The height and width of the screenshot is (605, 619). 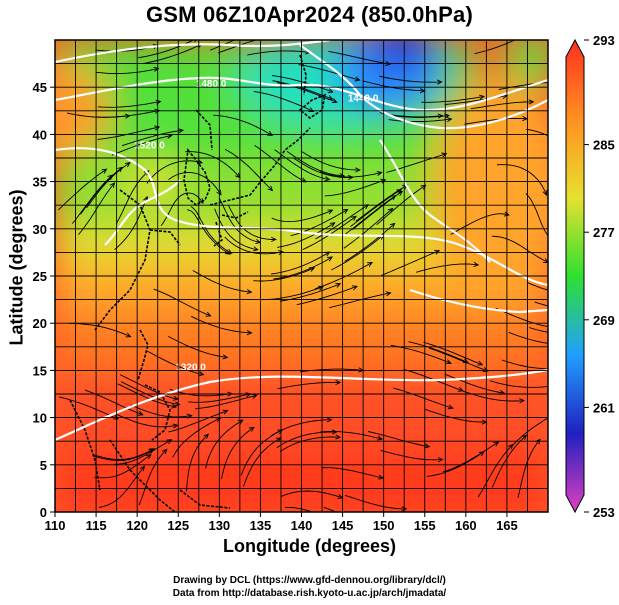 I want to click on y-axis-label: Latitude (degrees), so click(x=16, y=267).